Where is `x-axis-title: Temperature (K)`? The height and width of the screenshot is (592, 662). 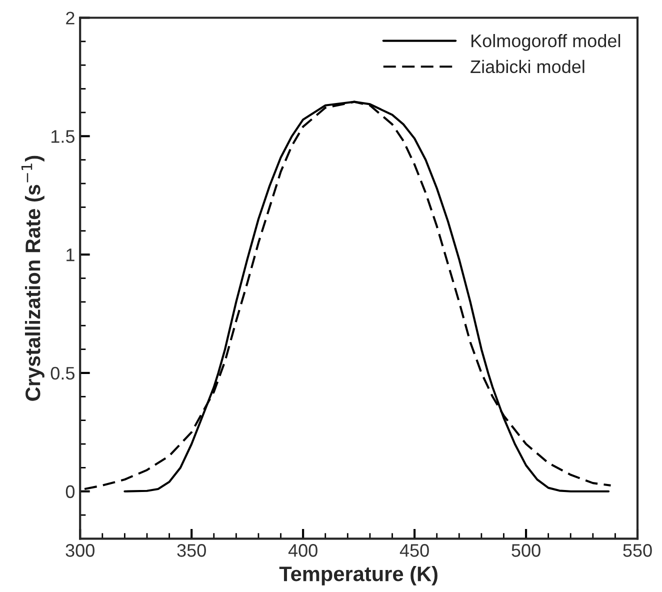
x-axis-title: Temperature (K) is located at coordinates (358, 576).